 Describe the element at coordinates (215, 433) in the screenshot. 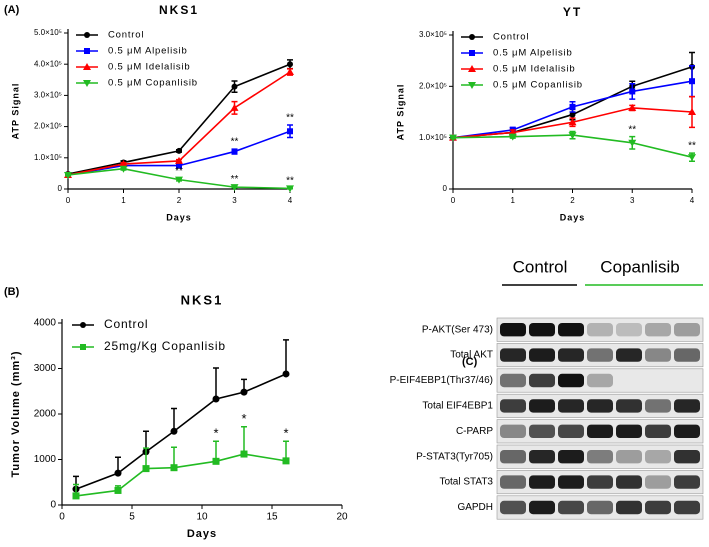

I see `significance-label: *` at that location.